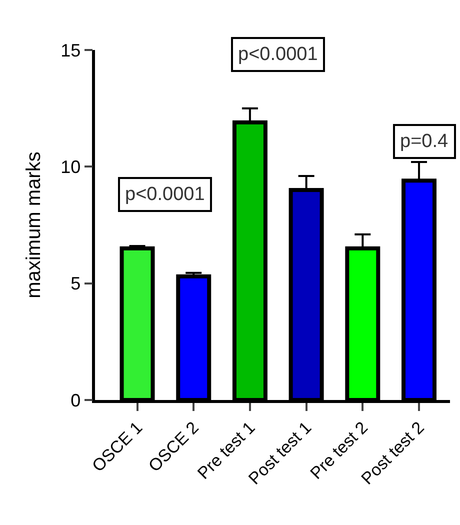 The height and width of the screenshot is (525, 460). What do you see at coordinates (70, 50) in the screenshot?
I see `y-tick-label: 15` at bounding box center [70, 50].